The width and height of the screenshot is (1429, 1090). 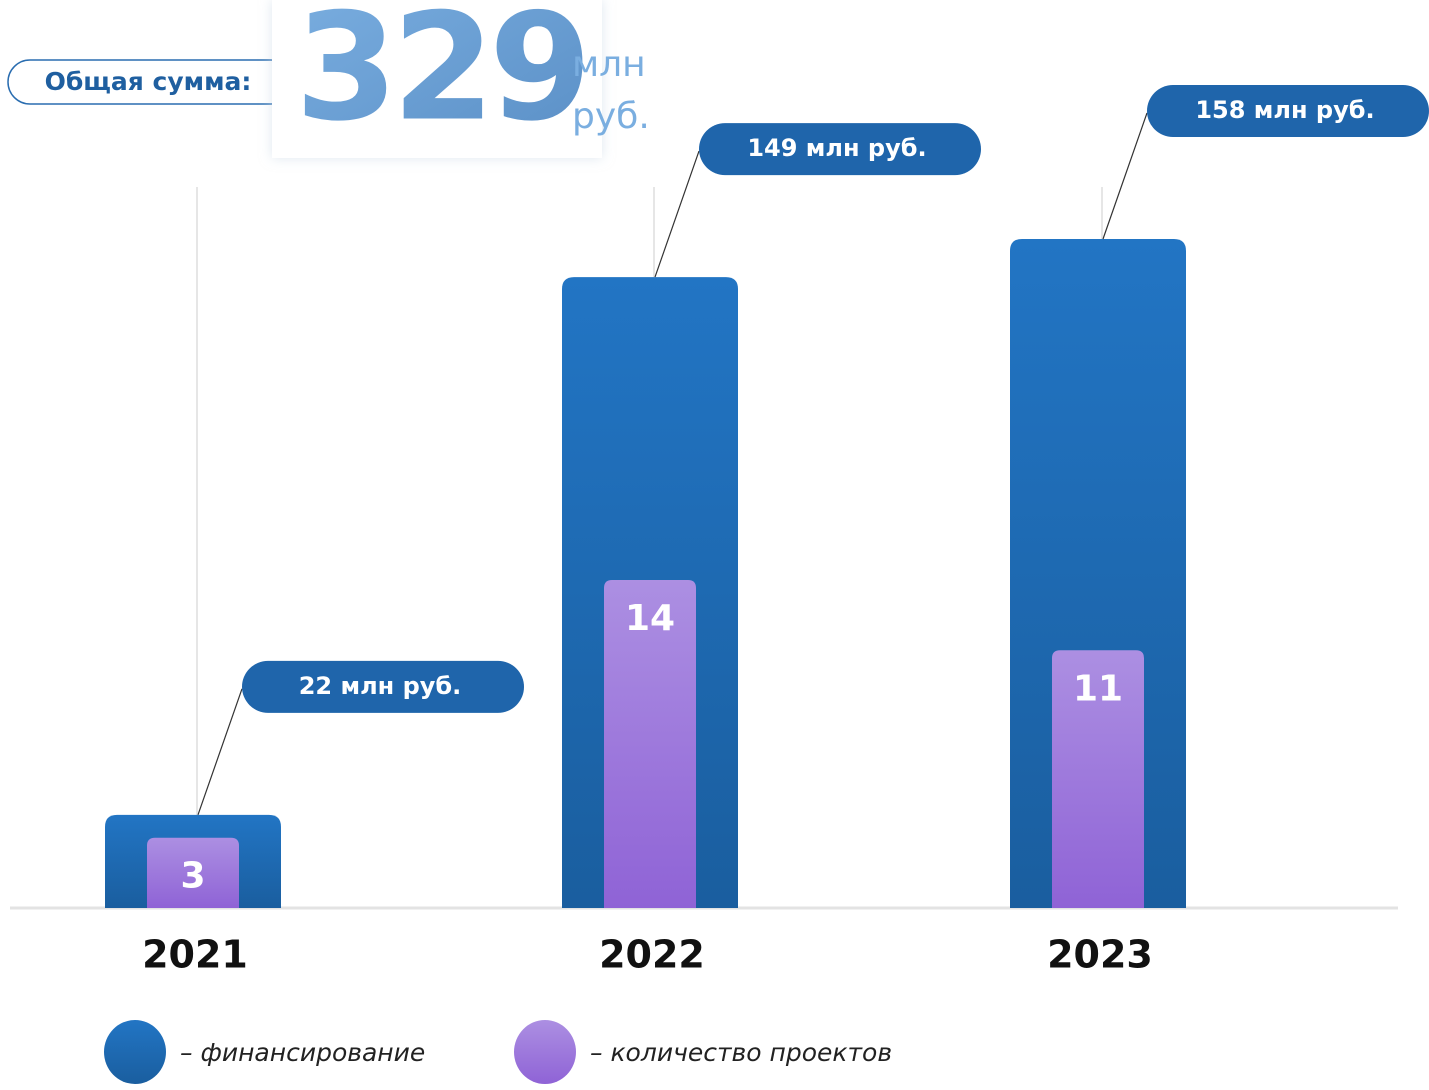 I want to click on title: Общая сумма:, so click(x=148, y=81).